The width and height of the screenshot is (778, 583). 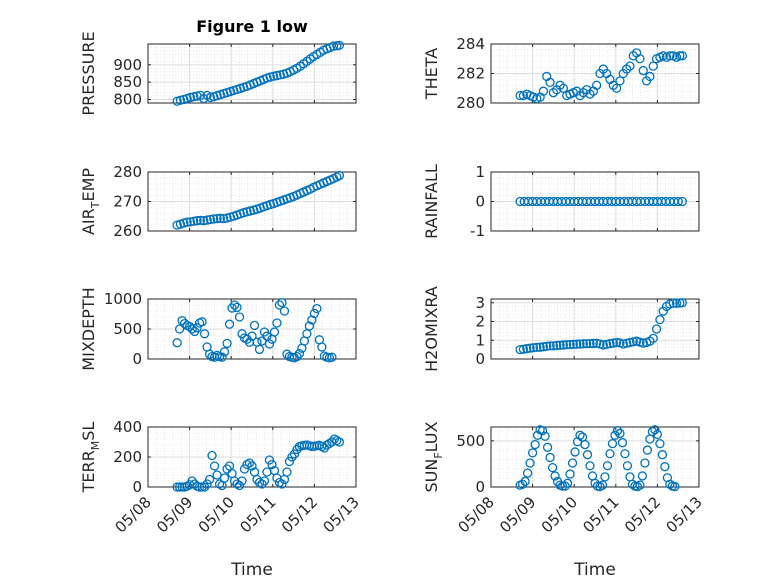 I want to click on y-axis-label: PRESSURE, so click(x=88, y=73).